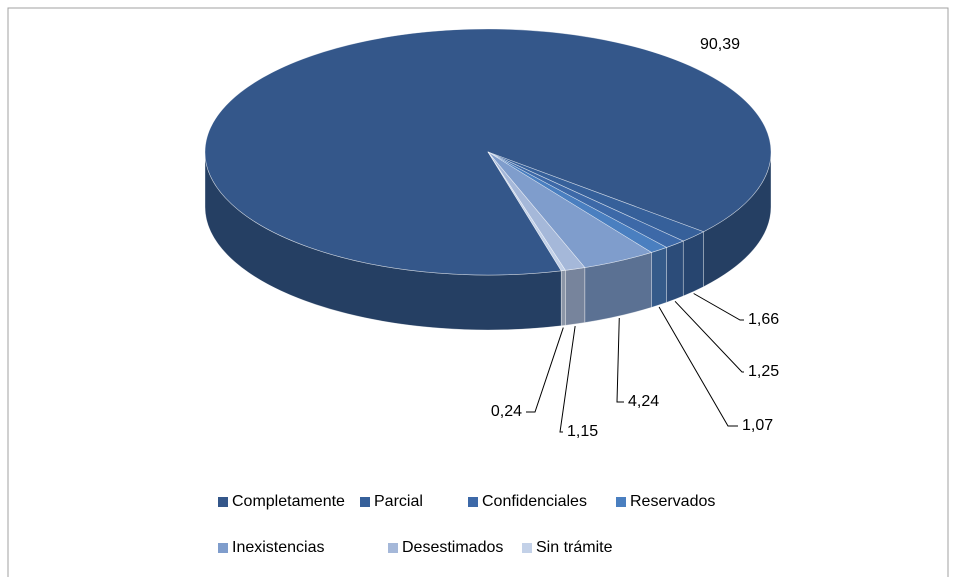 This screenshot has height=577, width=956. Describe the element at coordinates (763, 319) in the screenshot. I see `data-label: 1,66` at that location.